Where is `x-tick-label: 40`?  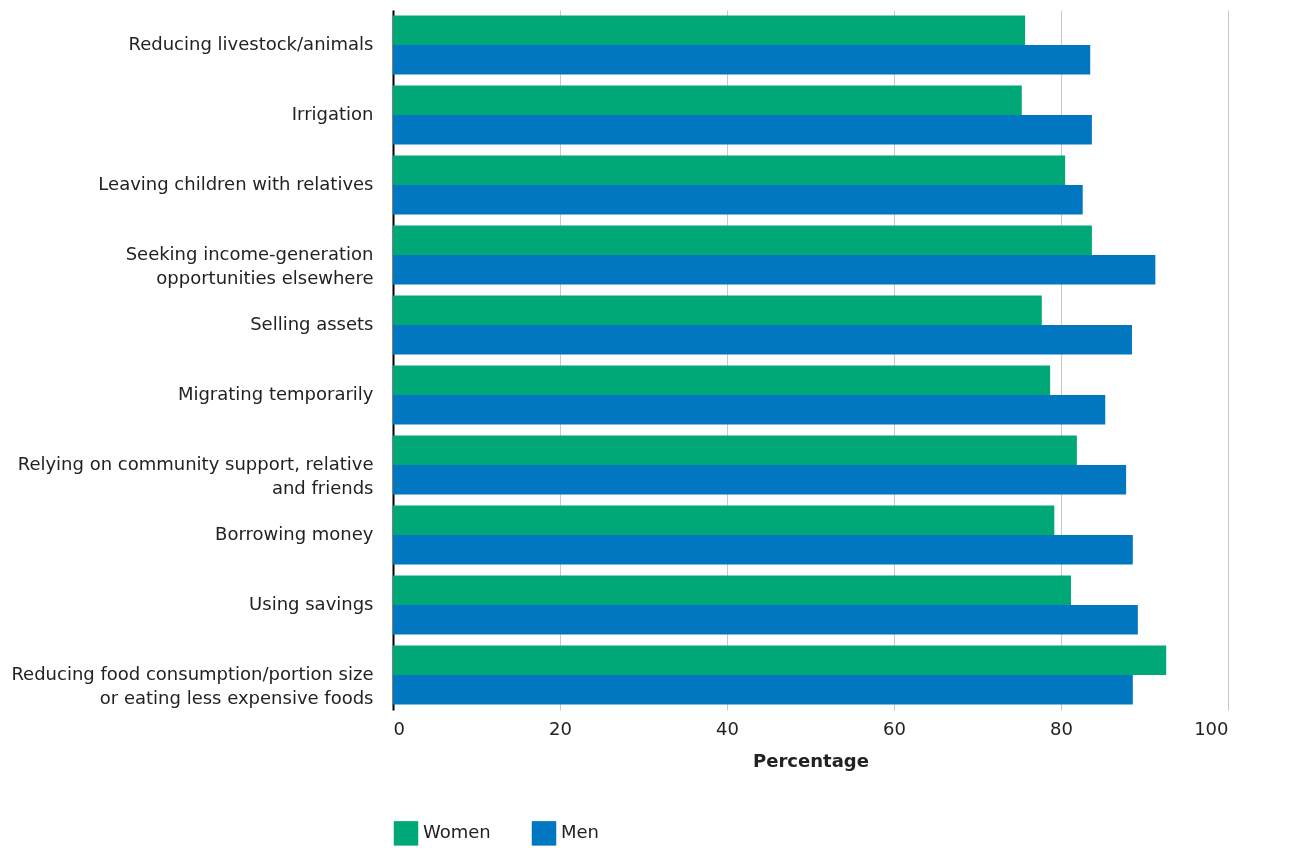
x-tick-label: 40 is located at coordinates (727, 728).